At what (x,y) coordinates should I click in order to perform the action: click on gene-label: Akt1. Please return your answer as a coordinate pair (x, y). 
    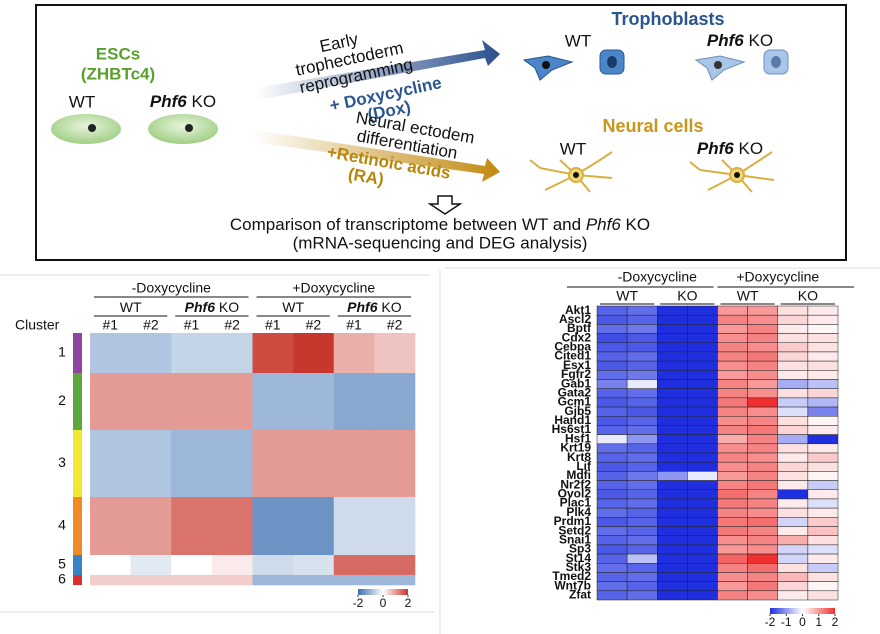
    Looking at the image, I should click on (578, 310).